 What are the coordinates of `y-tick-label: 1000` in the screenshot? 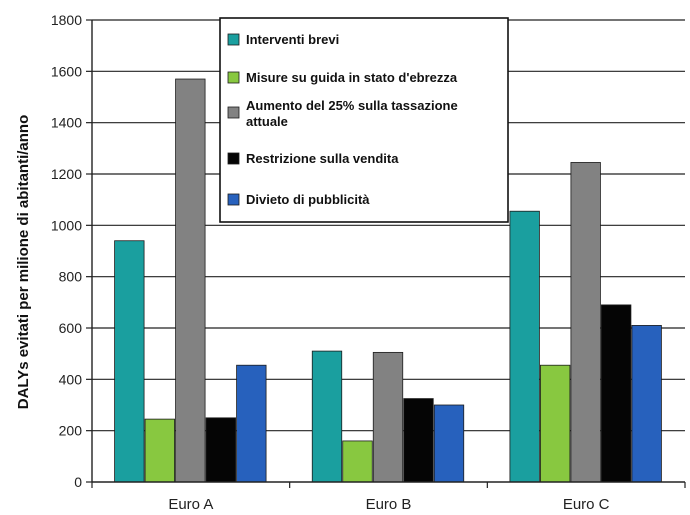 It's located at (66, 225).